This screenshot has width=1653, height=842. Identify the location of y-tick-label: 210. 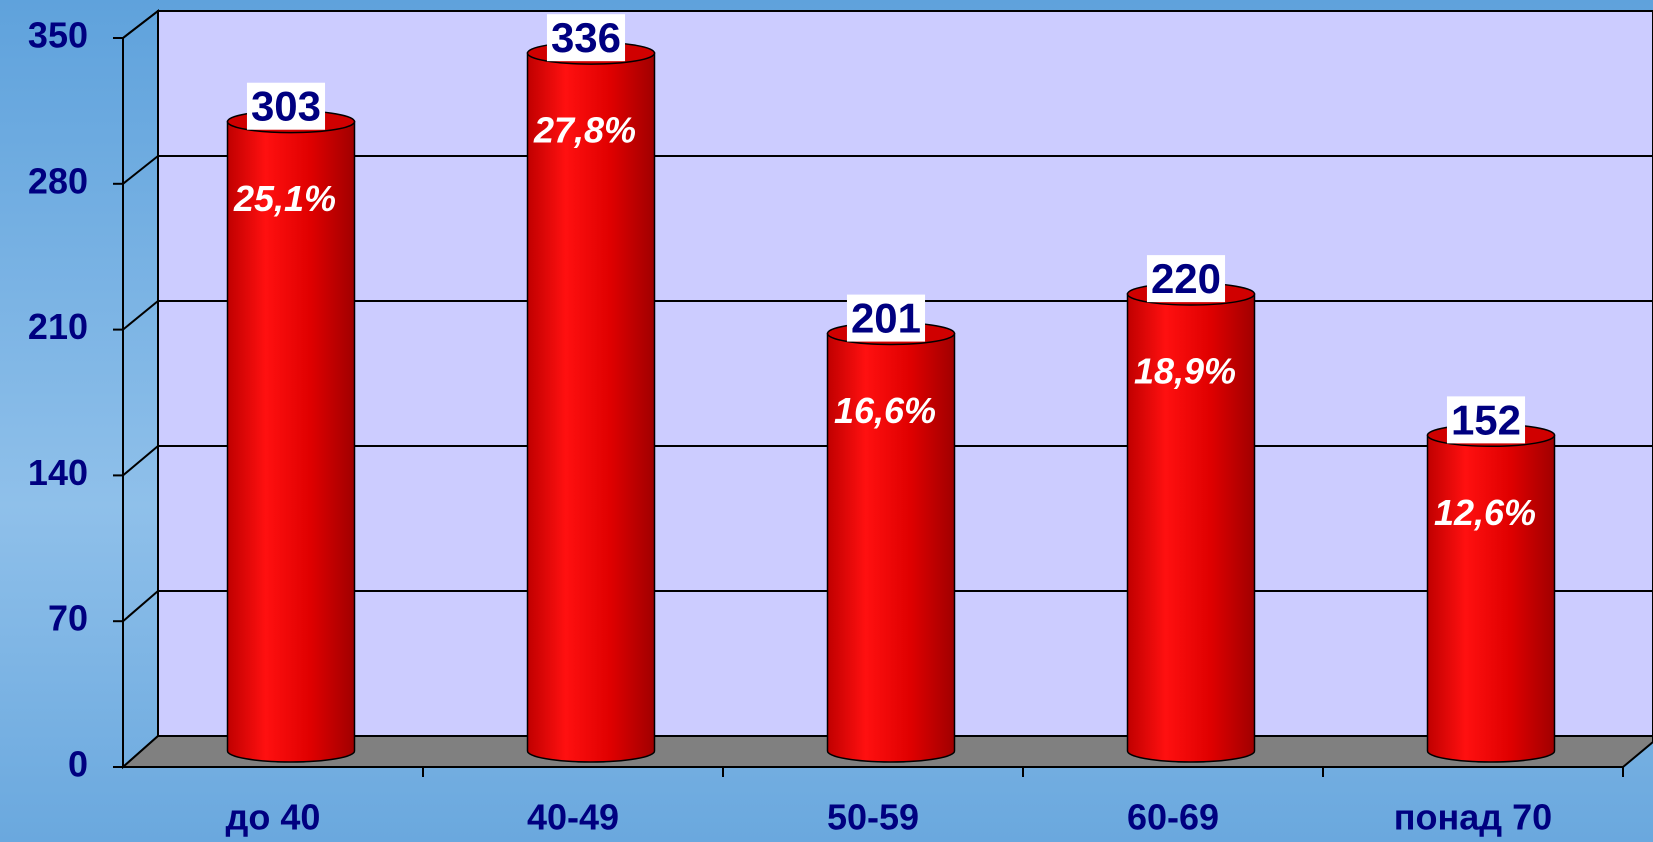
(58, 326).